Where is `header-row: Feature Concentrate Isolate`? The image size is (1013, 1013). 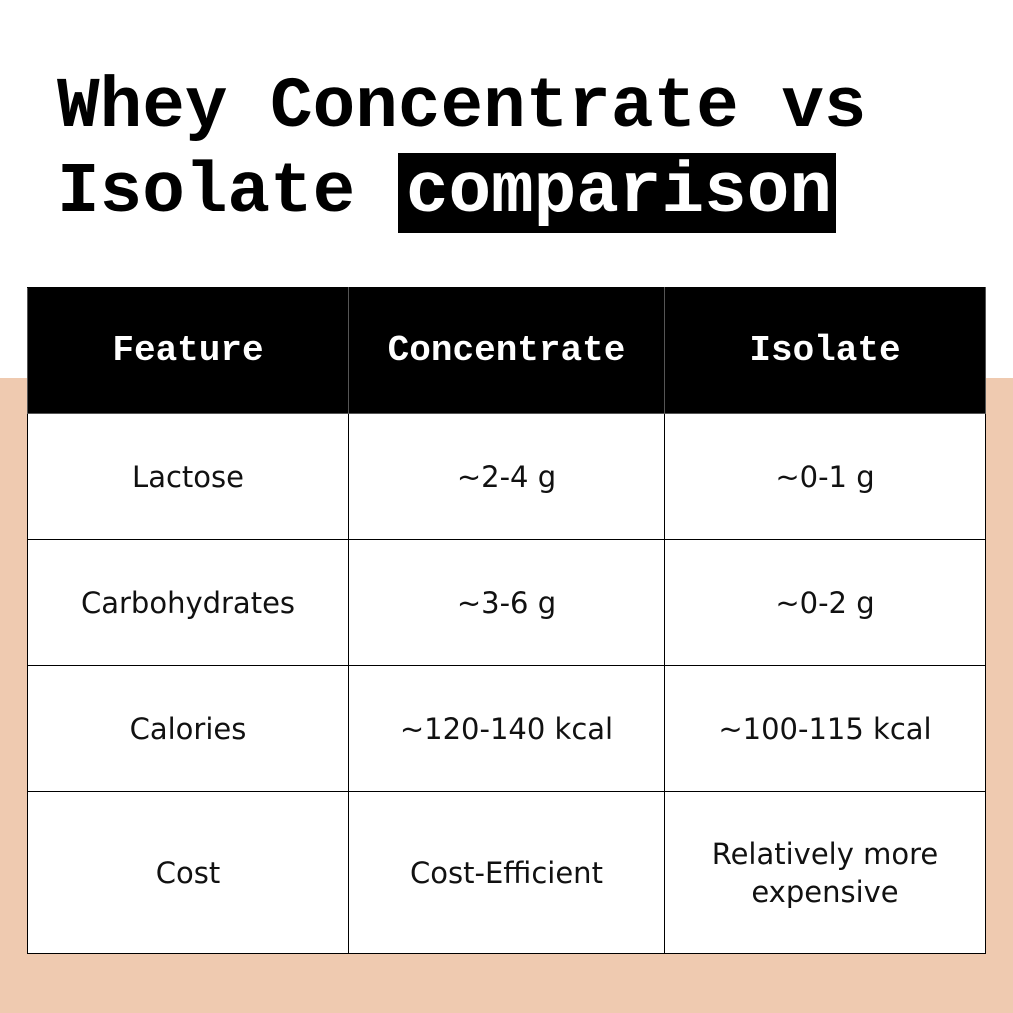 header-row: Feature Concentrate Isolate is located at coordinates (506, 350).